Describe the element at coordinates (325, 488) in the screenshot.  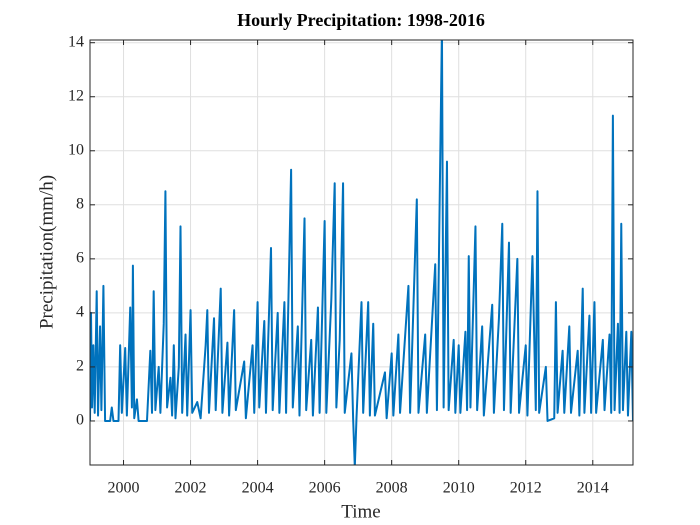
I see `x-tick-label: 2006` at that location.